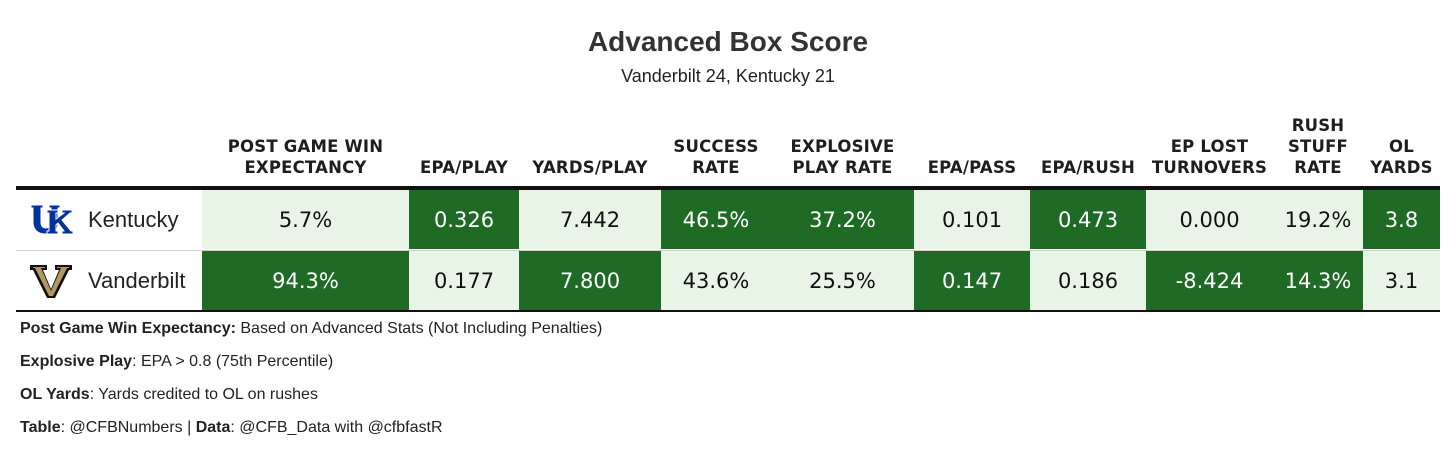  What do you see at coordinates (128, 328) in the screenshot?
I see `footnote-label: Post Game Win Expectancy:` at bounding box center [128, 328].